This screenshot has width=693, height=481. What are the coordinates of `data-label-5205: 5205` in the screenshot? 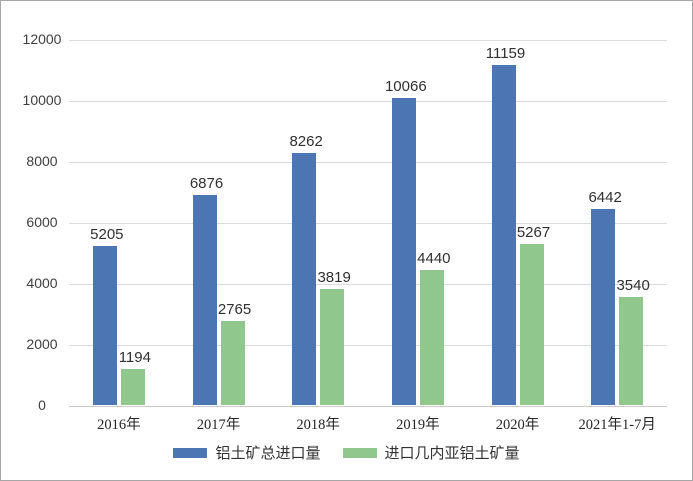 It's located at (107, 235).